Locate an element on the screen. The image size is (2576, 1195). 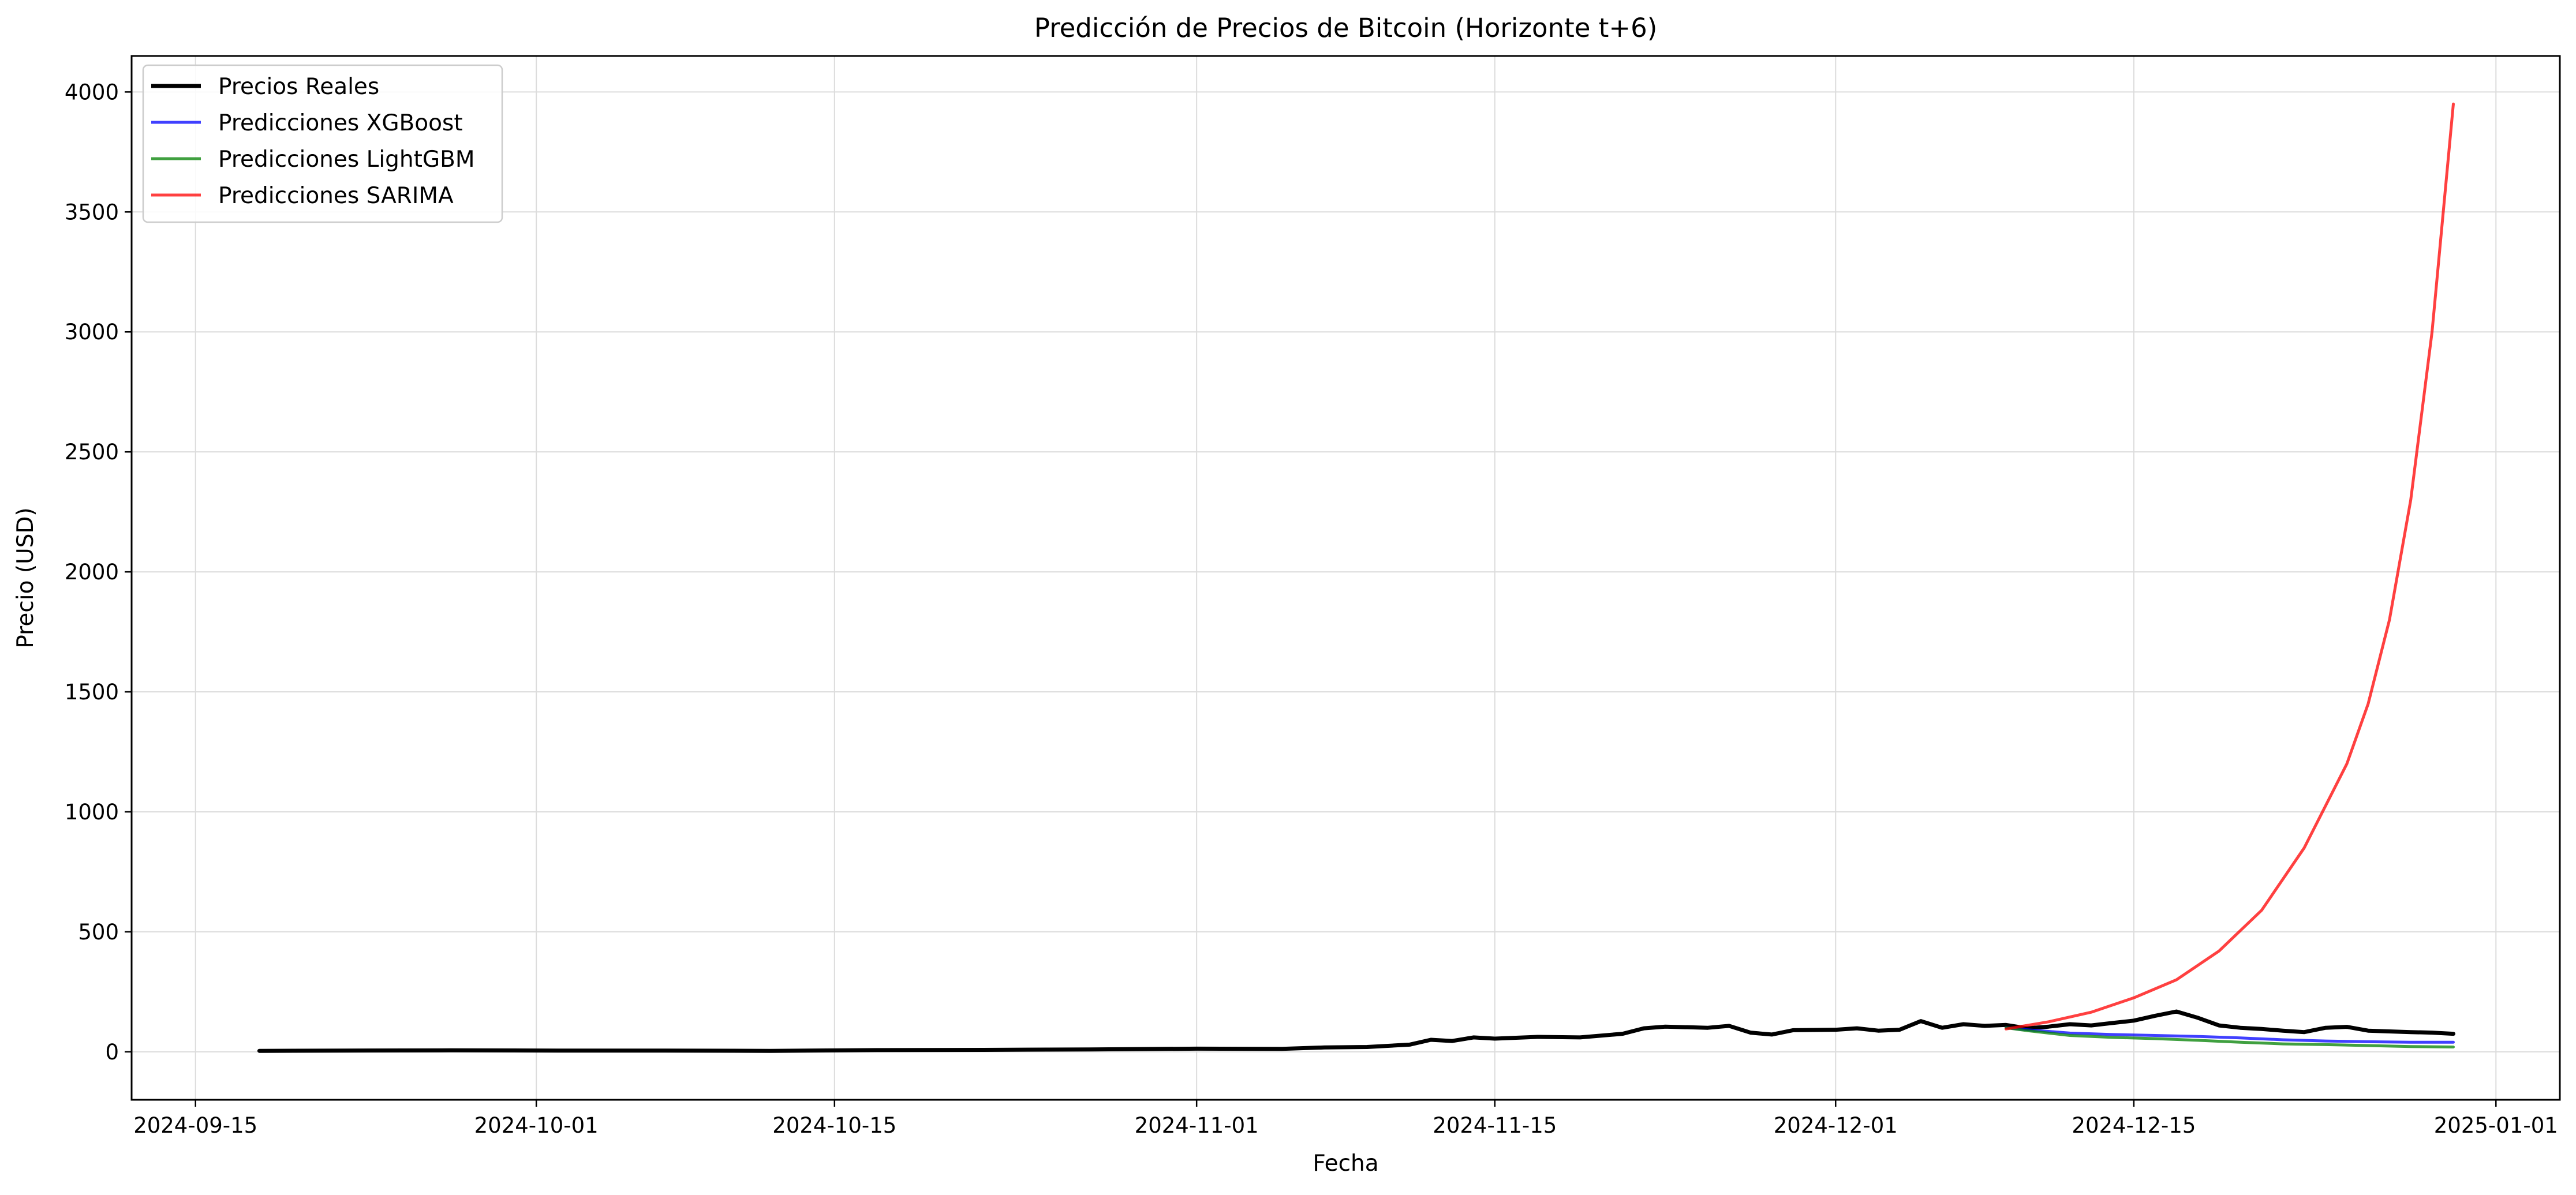
y-axis-label: Precio (USD) is located at coordinates (26, 578).